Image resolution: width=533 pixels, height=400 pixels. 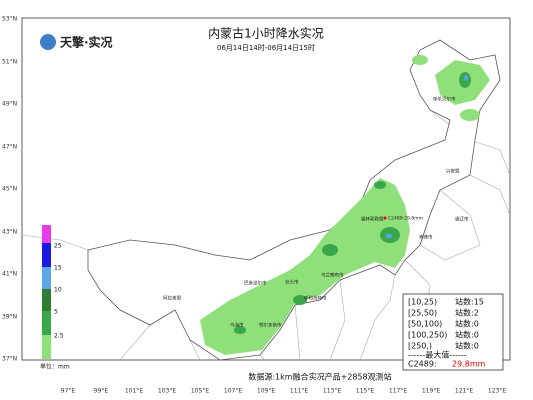 I want to click on lat-label: 51°N, so click(x=9, y=62).